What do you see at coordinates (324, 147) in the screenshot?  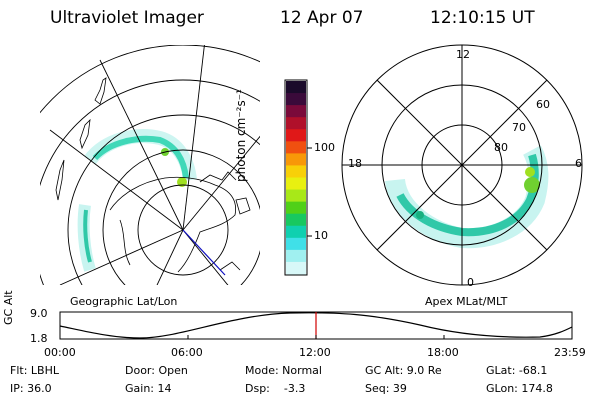 I see `colorbar-tick-label-100: 100` at bounding box center [324, 147].